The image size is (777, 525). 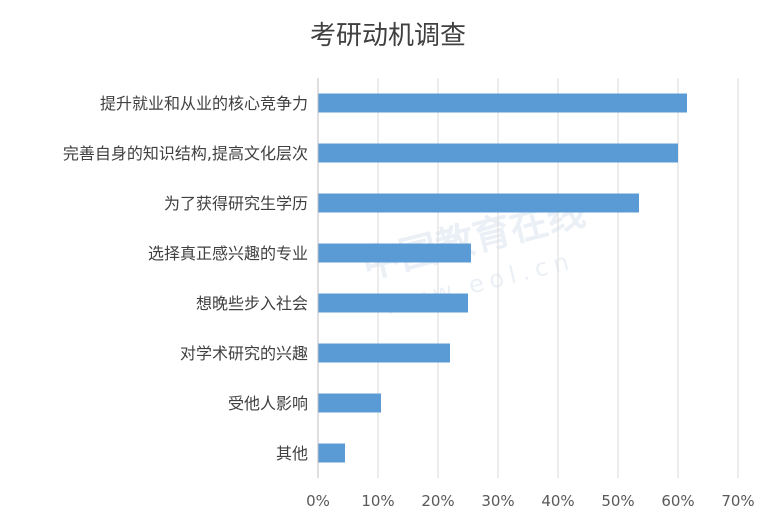 What do you see at coordinates (497, 501) in the screenshot?
I see `x-tick-label: 30%` at bounding box center [497, 501].